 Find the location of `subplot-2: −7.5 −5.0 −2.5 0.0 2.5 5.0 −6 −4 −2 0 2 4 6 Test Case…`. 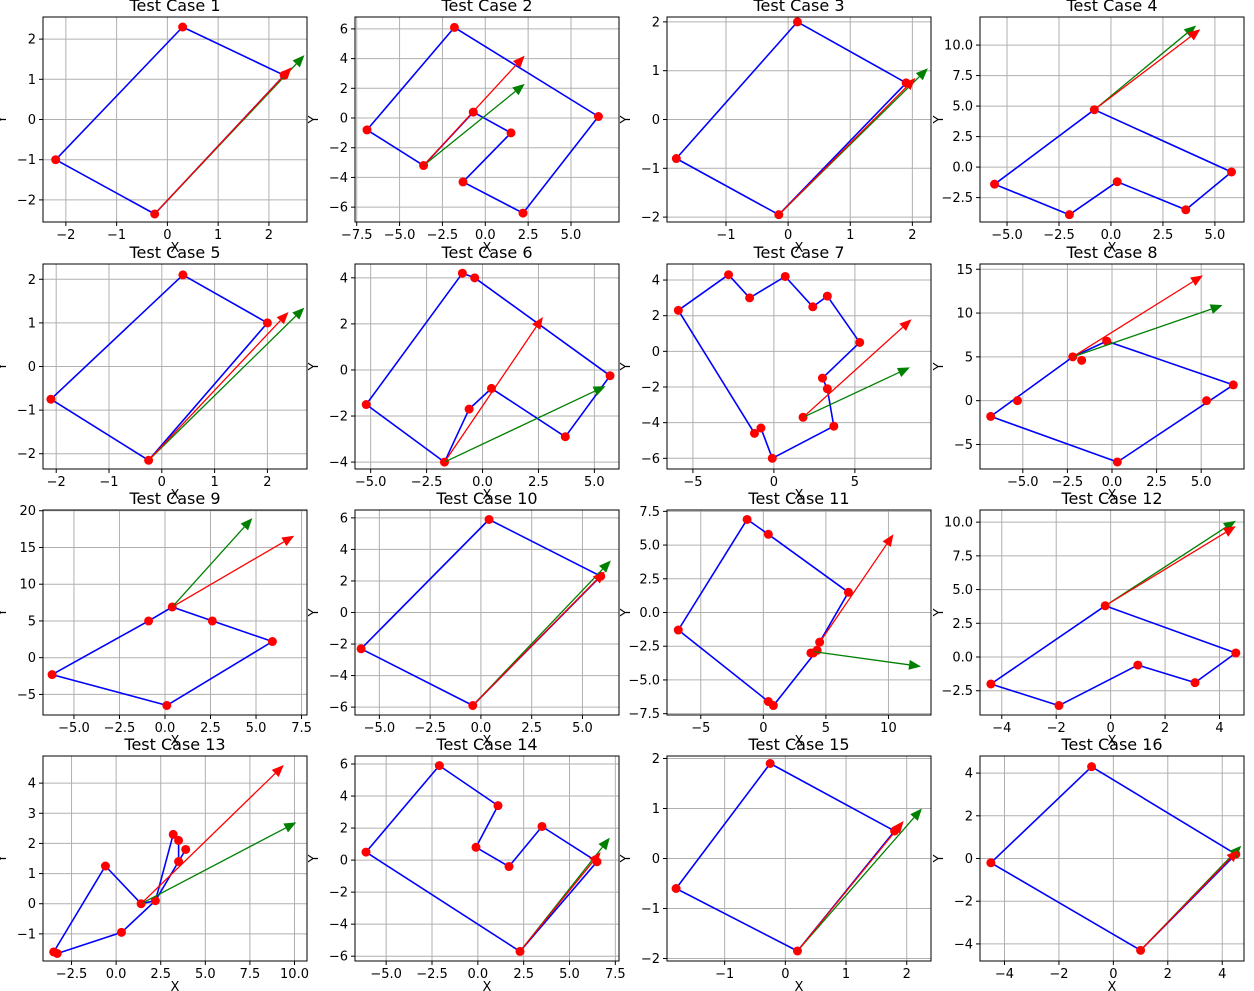

subplot-2: −7.5 −5.0 −2.5 0.0 2.5 5.0 −6 −4 −2 0 2 4 6 Test Case… is located at coordinates (463, 128).